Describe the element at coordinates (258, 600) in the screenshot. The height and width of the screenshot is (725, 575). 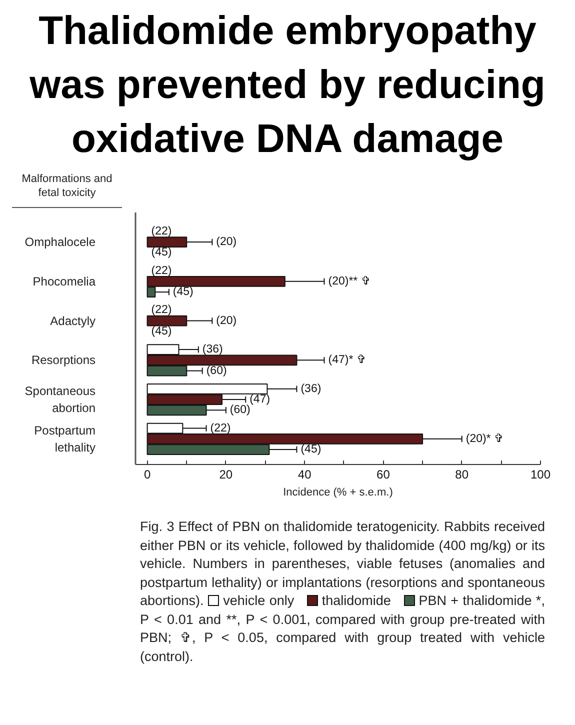
I see `legend-label: vehicle only` at that location.